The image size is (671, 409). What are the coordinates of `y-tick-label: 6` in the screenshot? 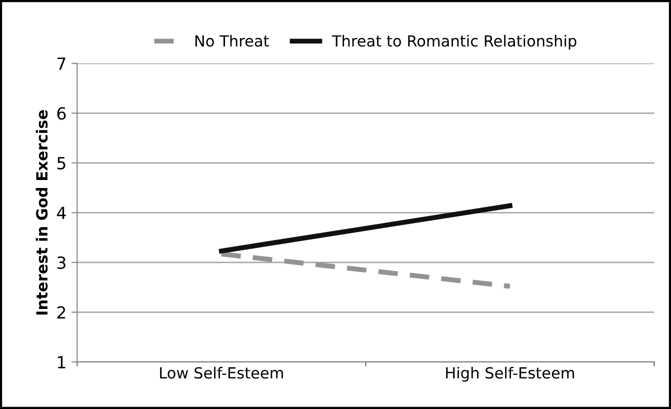 It's located at (61, 113).